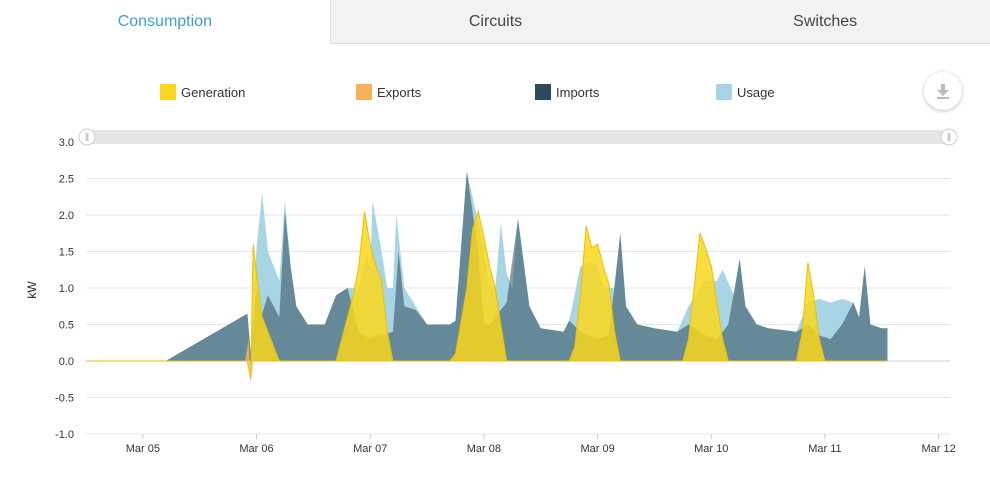 Image resolution: width=990 pixels, height=483 pixels. What do you see at coordinates (578, 92) in the screenshot?
I see `legend-label-imports: Imports` at bounding box center [578, 92].